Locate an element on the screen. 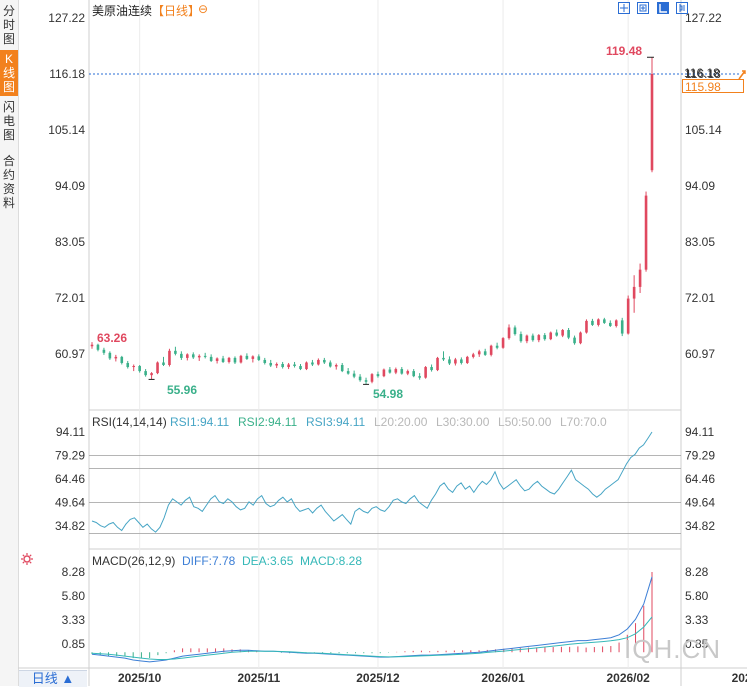 The image size is (747, 687). rsi-y-tick-right: 64.46 is located at coordinates (700, 479).